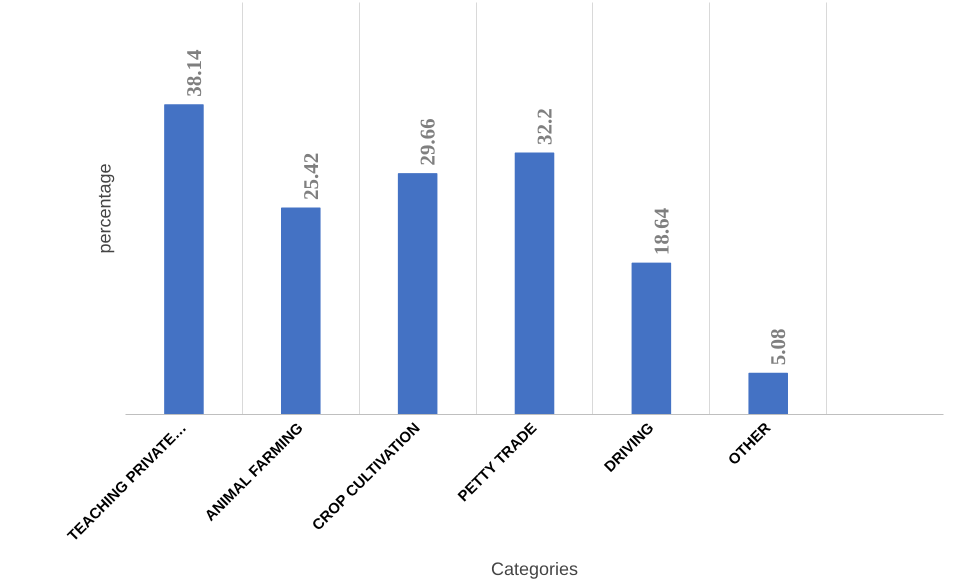 This screenshot has width=959, height=581. I want to click on data-label: 25.42, so click(310, 176).